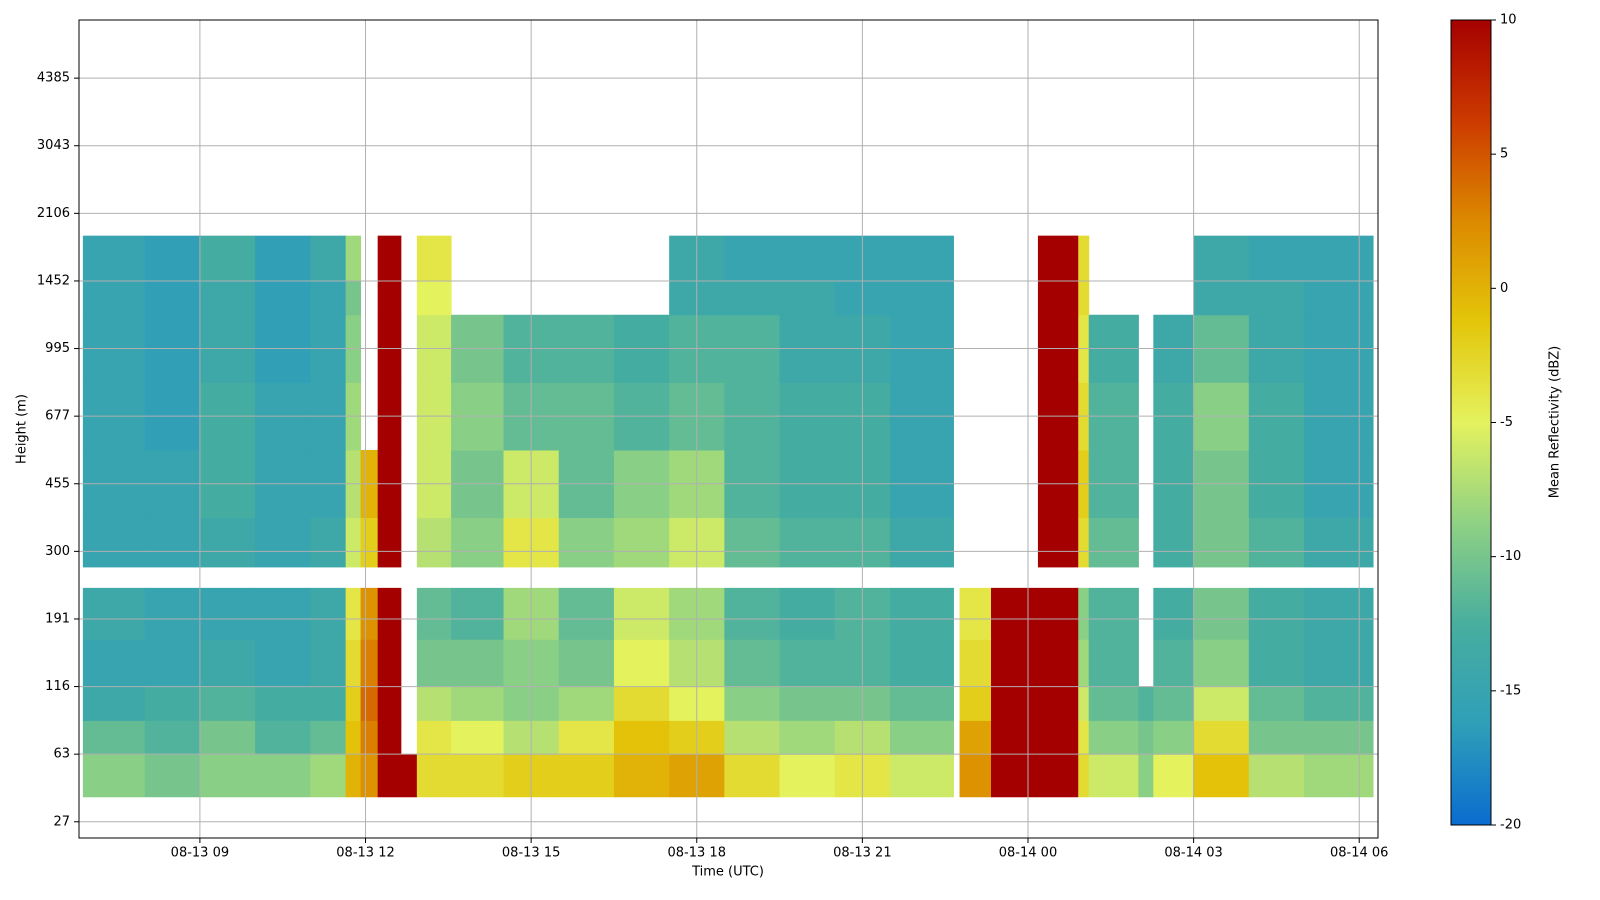  I want to click on x-tick-label: 08-13 09, so click(200, 853).